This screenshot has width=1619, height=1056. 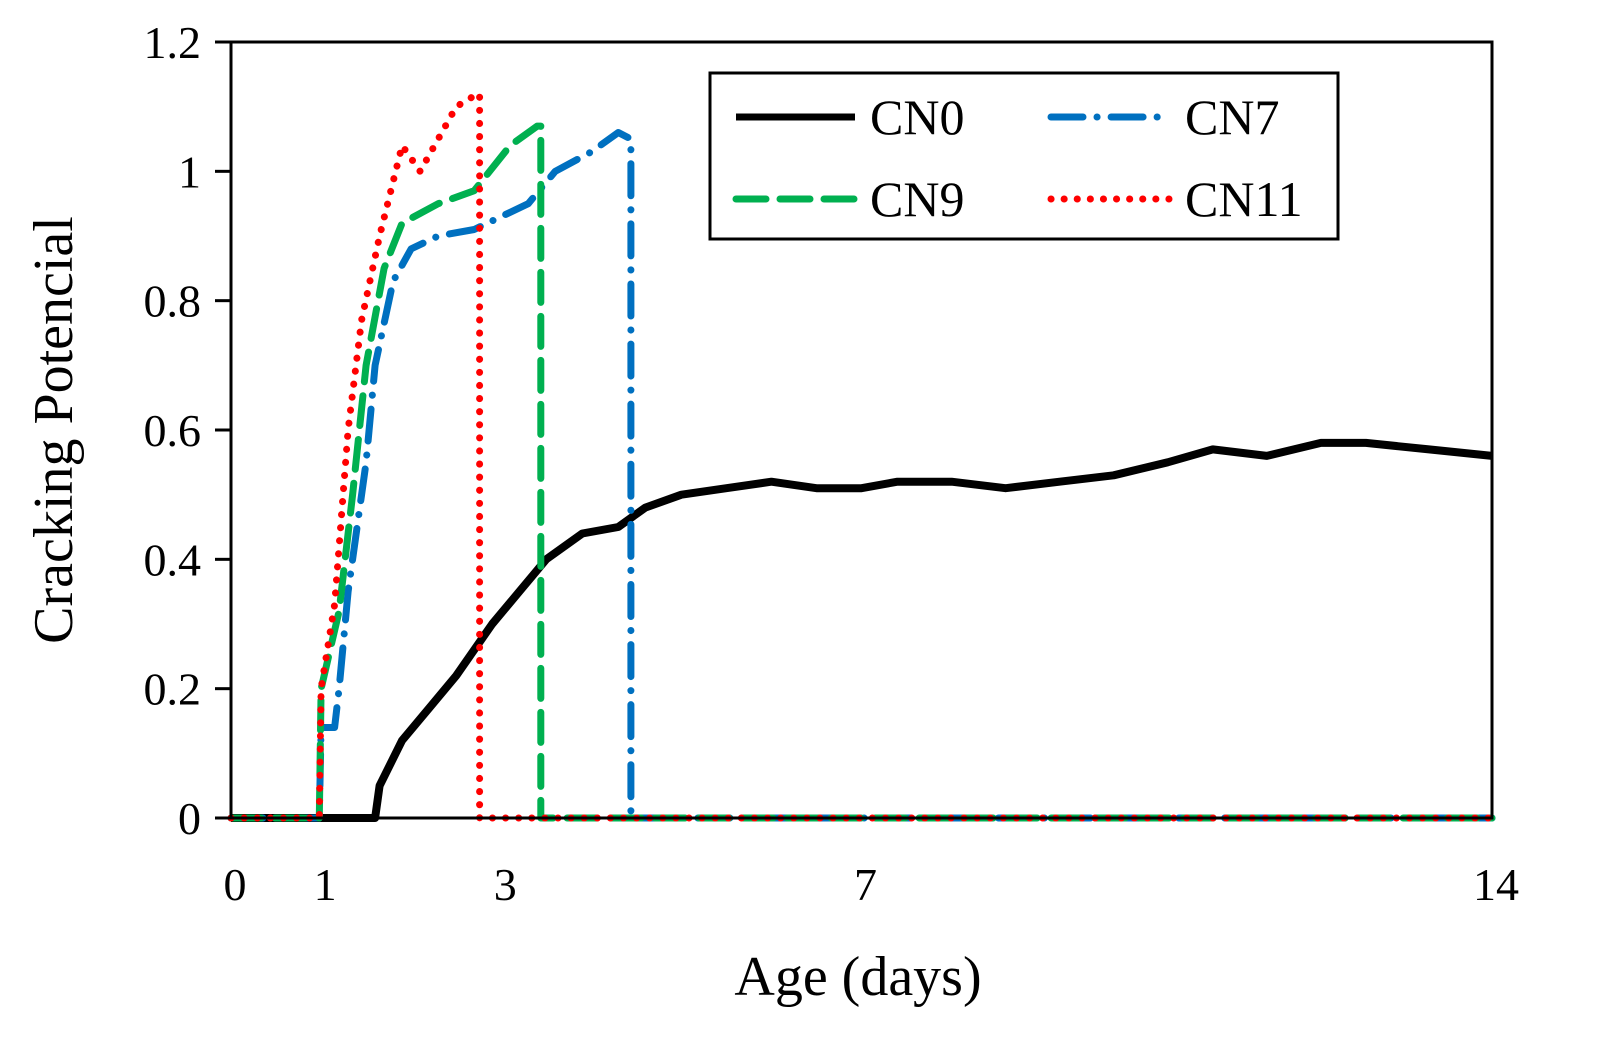 What do you see at coordinates (173, 689) in the screenshot?
I see `y-tick-label: 0.2` at bounding box center [173, 689].